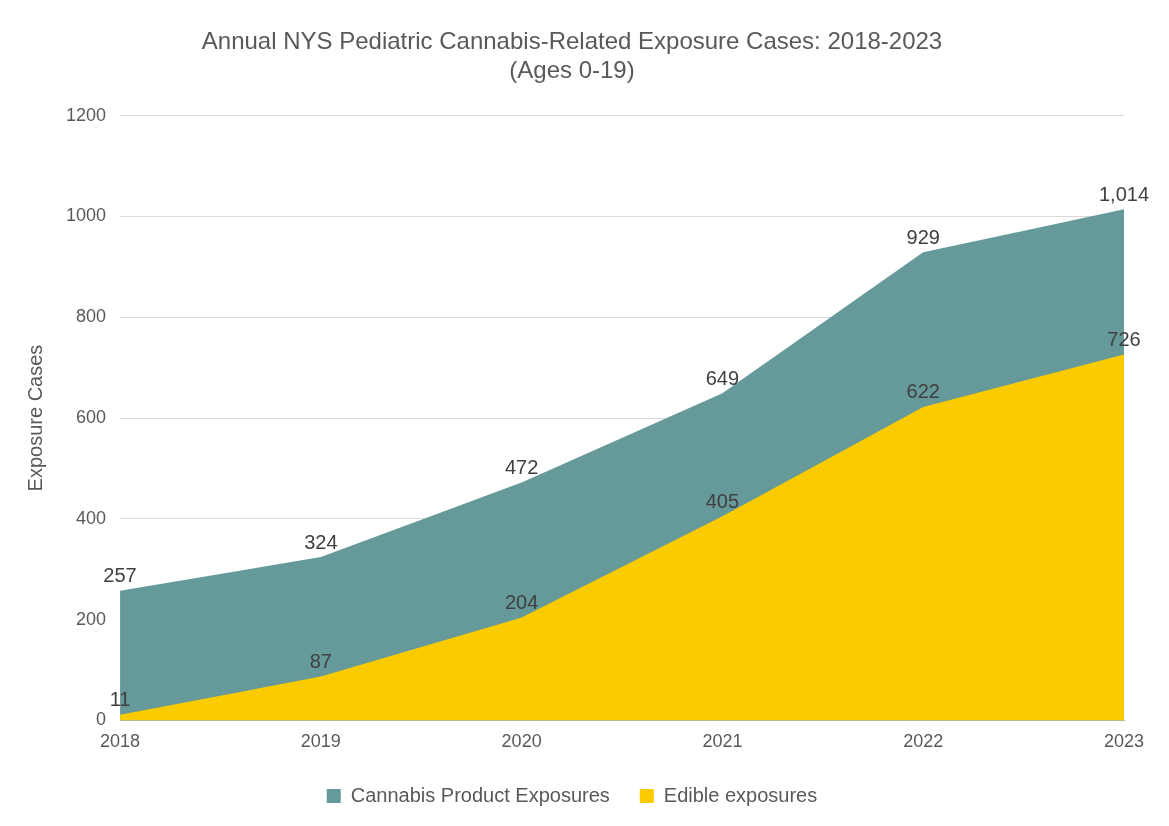 Image resolution: width=1169 pixels, height=826 pixels. Describe the element at coordinates (722, 377) in the screenshot. I see `data-label: 649` at that location.